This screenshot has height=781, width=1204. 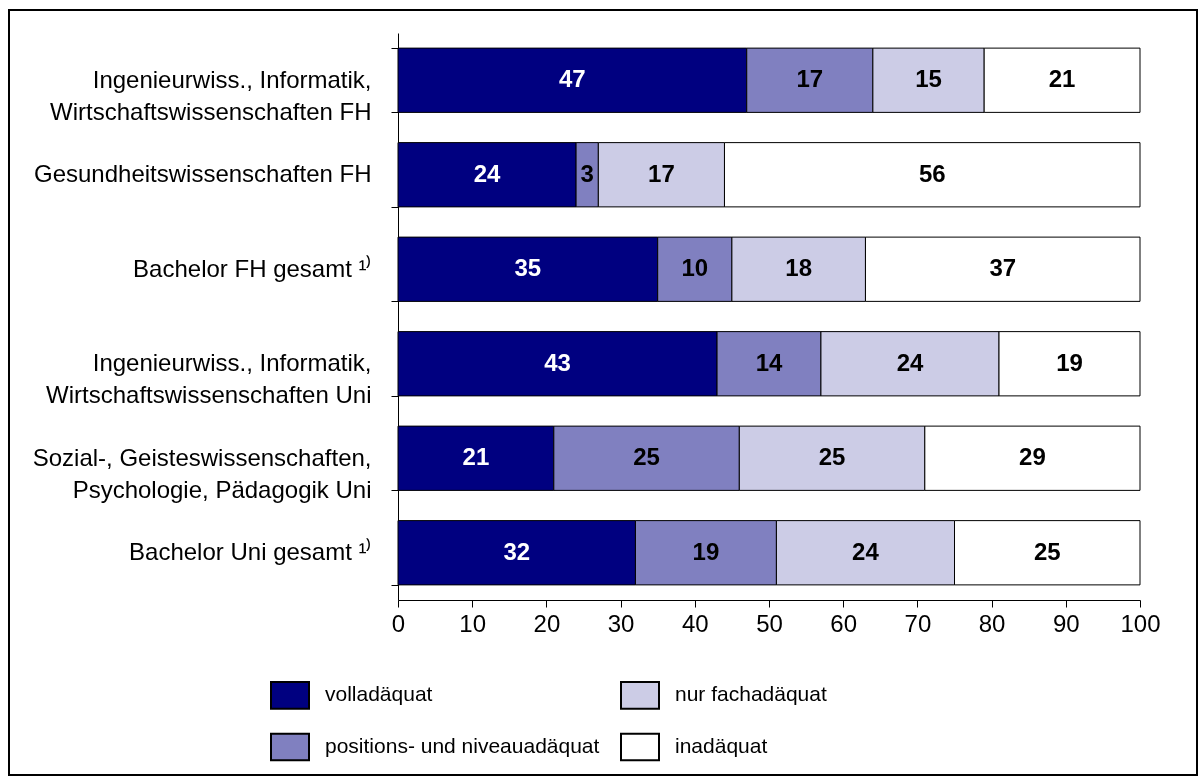 I want to click on x-tick-label: 60, so click(x=844, y=623).